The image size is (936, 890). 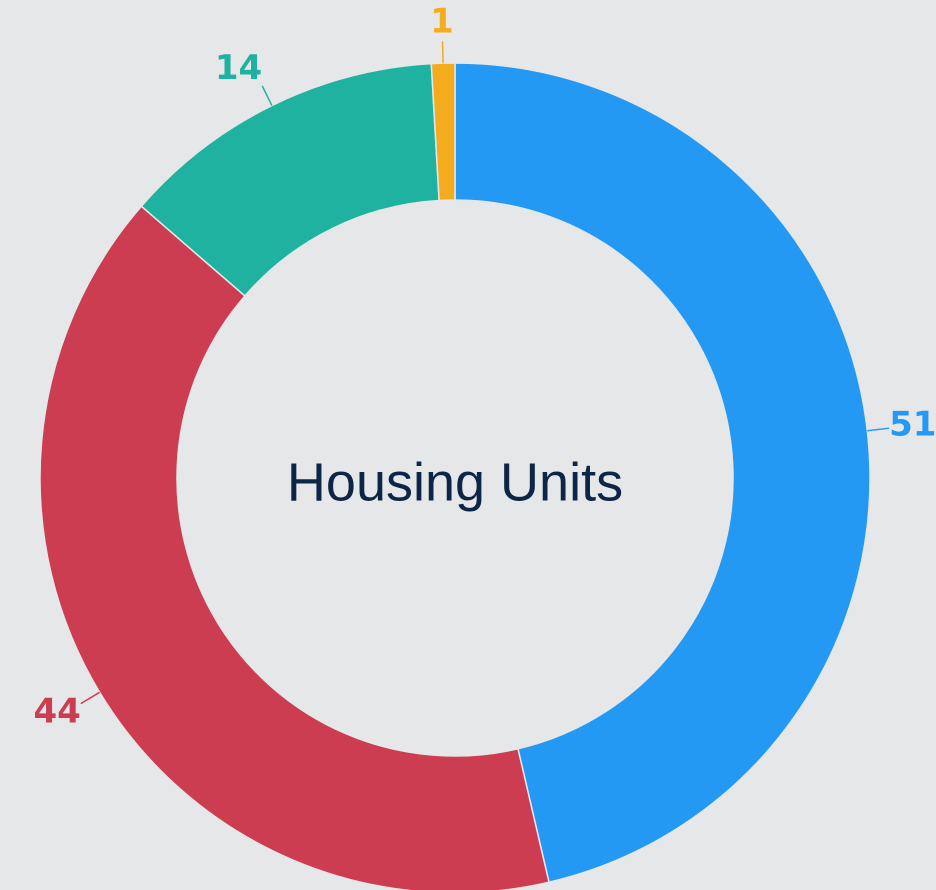 I want to click on value-label: 1, so click(x=442, y=22).